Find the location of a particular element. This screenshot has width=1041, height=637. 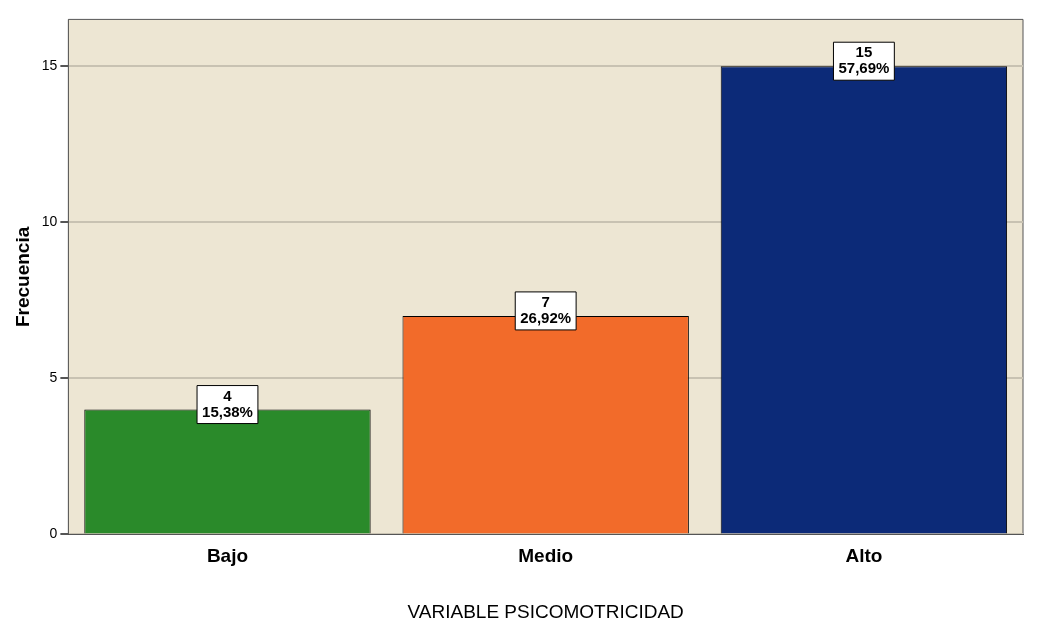

data-label: 15 57,69% is located at coordinates (864, 60).